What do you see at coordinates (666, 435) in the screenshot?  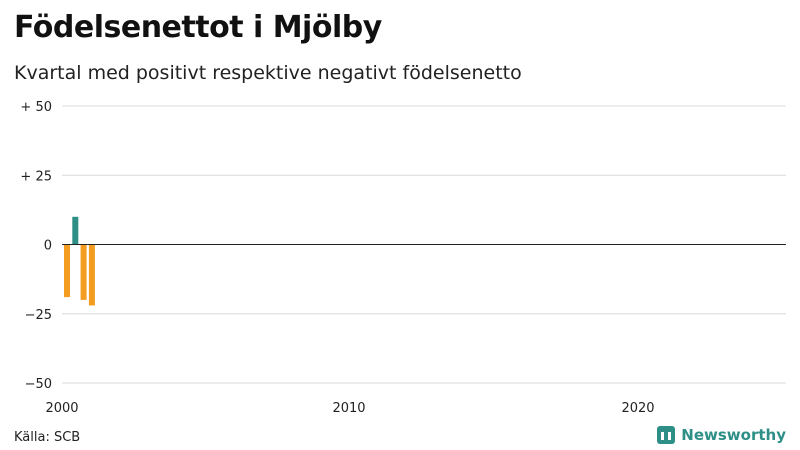 I see `bar-chart-icon` at bounding box center [666, 435].